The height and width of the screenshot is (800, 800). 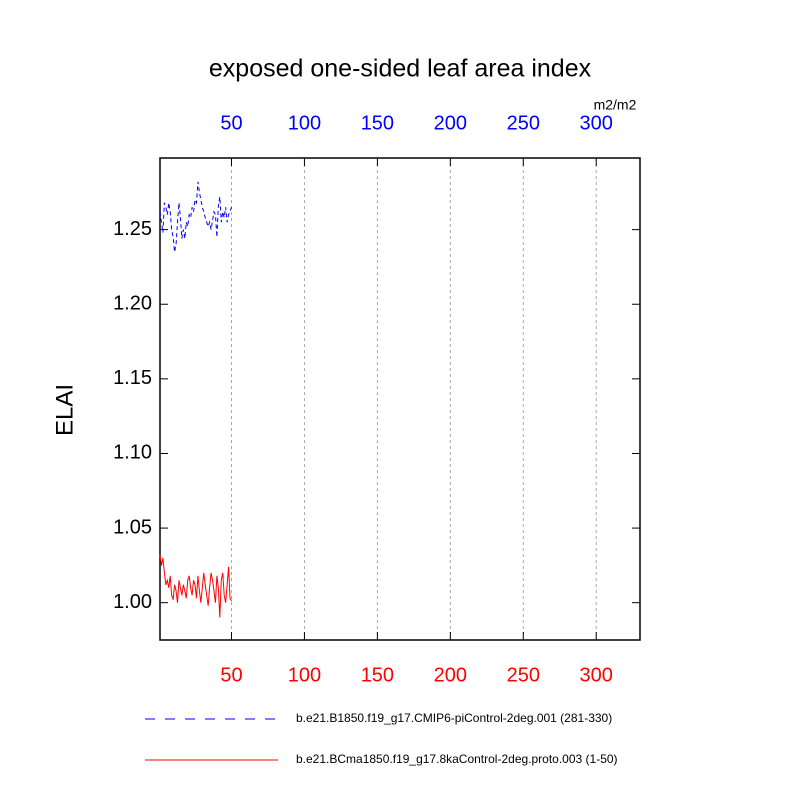 What do you see at coordinates (450, 123) in the screenshot?
I see `x2-tick-label: 200` at bounding box center [450, 123].